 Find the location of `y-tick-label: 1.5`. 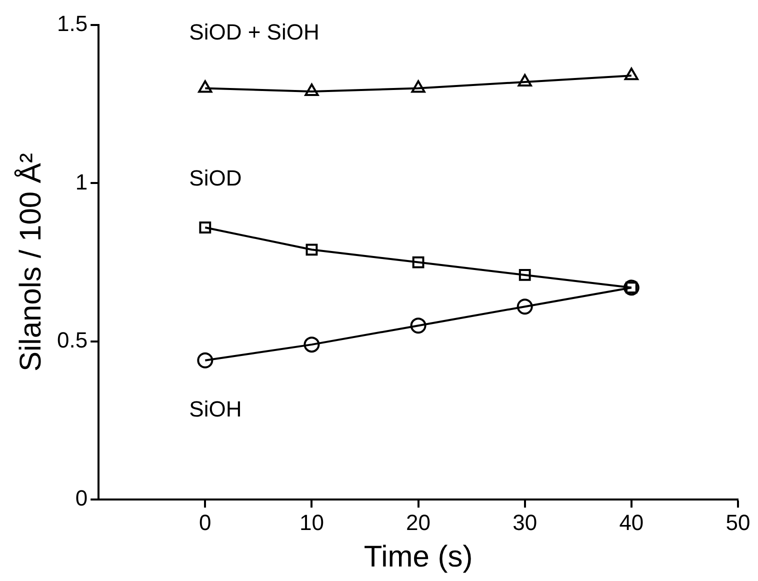

y-tick-label: 1.5 is located at coordinates (72, 23).